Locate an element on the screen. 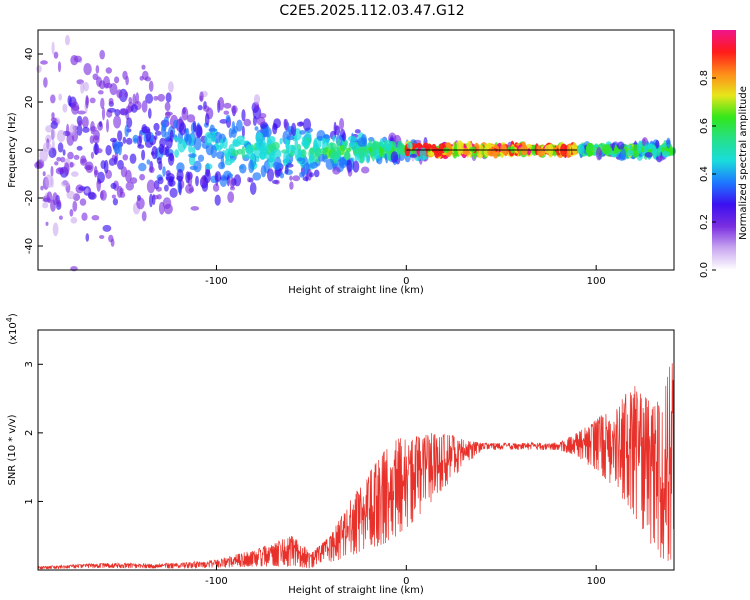 The image size is (750, 600). spectrogram-y-tick-label: 40 is located at coordinates (29, 54).